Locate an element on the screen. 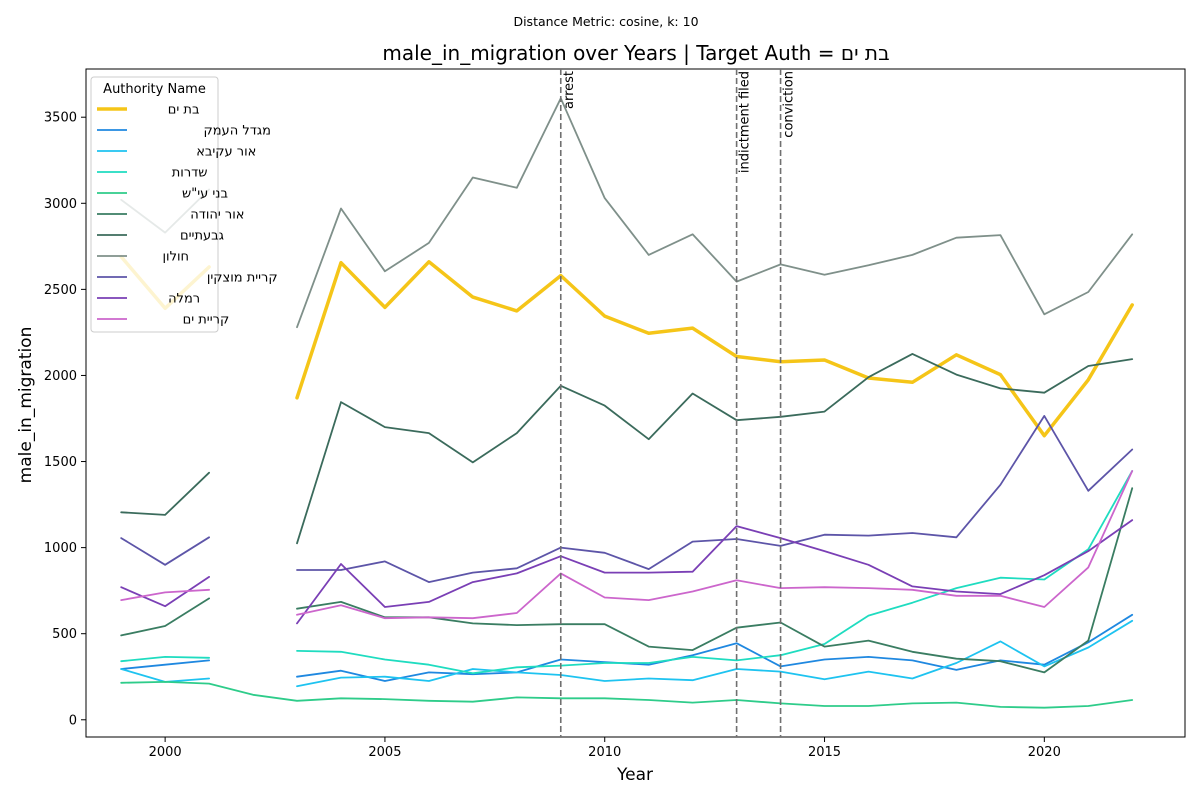 This screenshot has height=800, width=1200. event-label: indictment filed is located at coordinates (745, 122).